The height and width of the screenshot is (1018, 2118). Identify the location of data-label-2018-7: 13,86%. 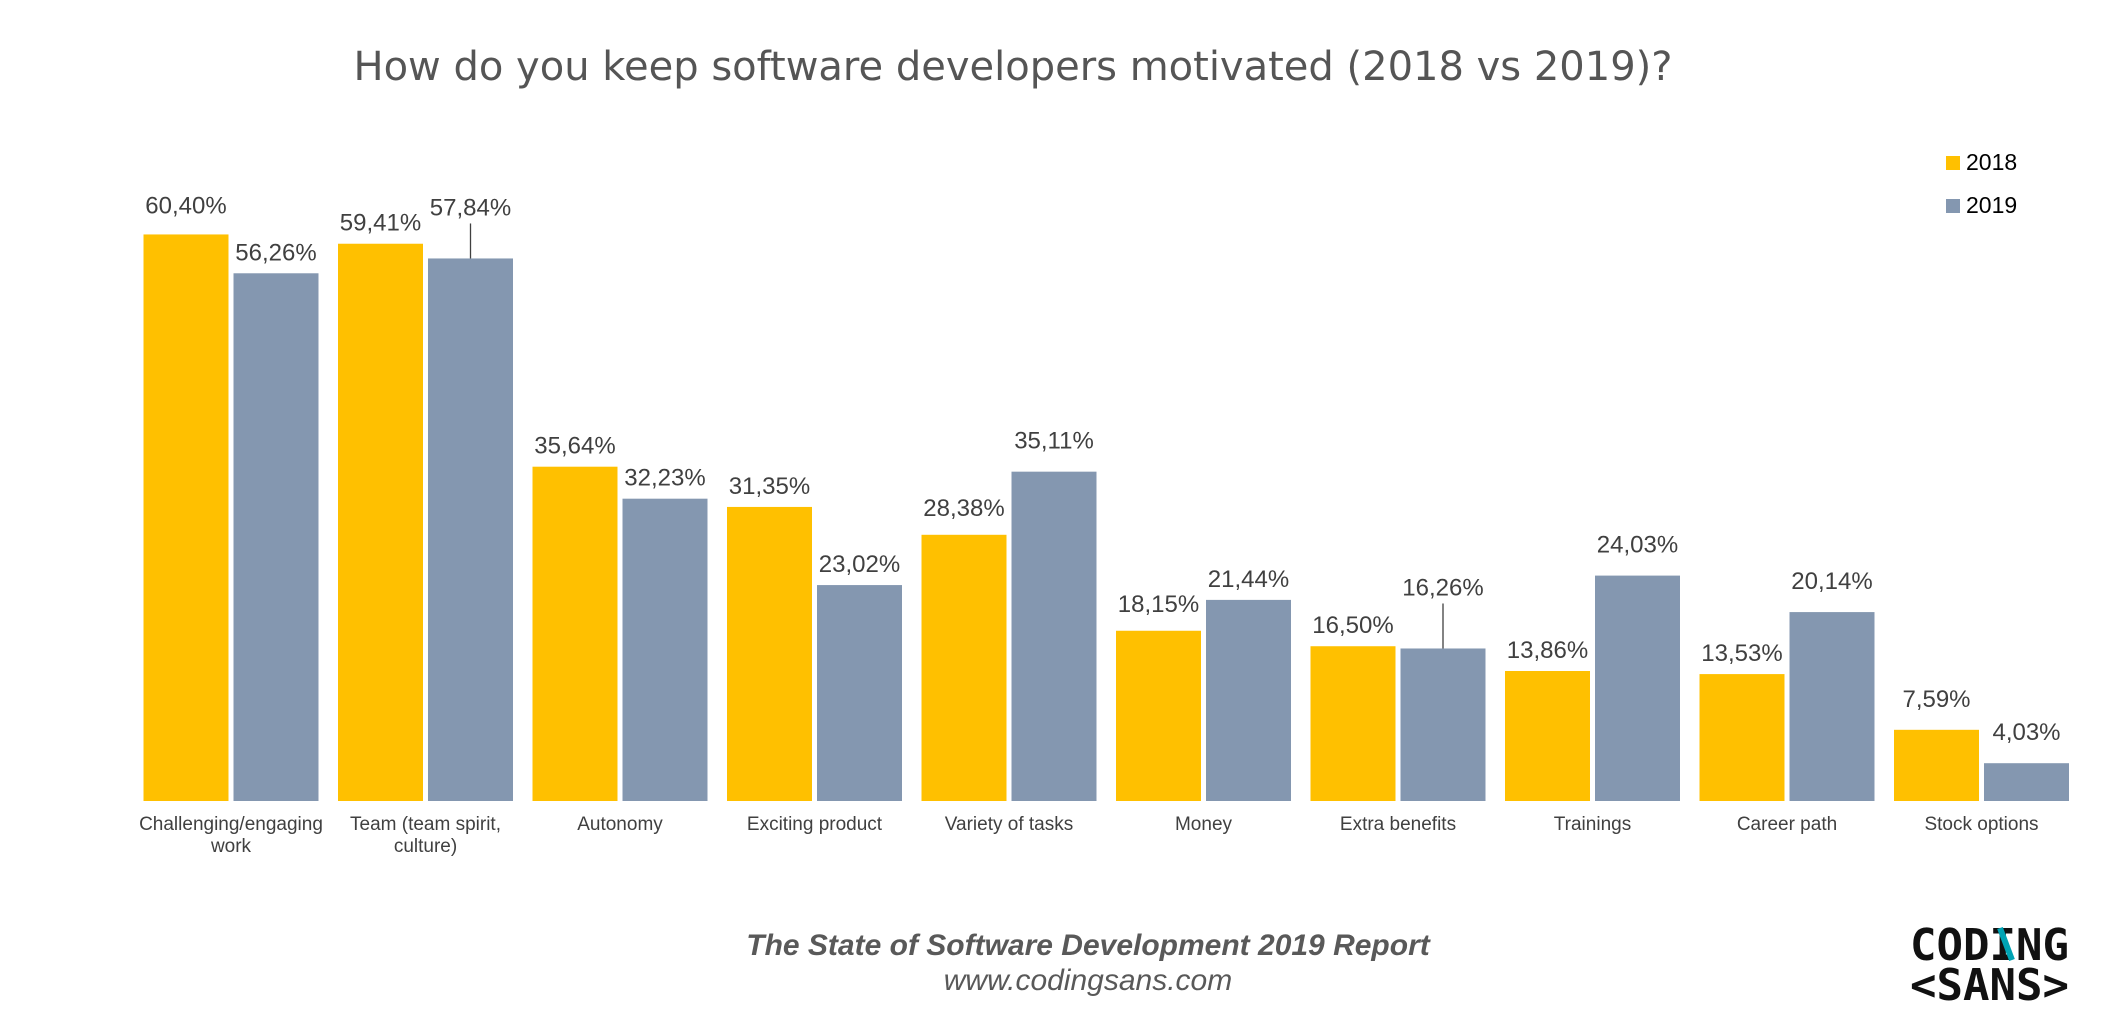
(1547, 650).